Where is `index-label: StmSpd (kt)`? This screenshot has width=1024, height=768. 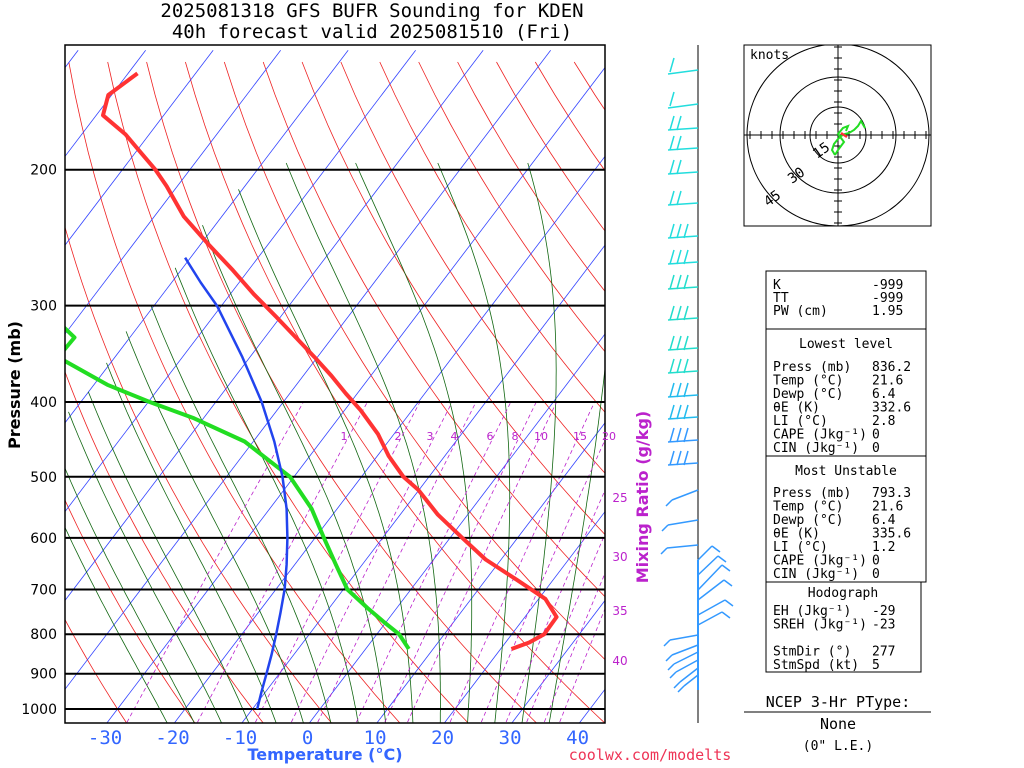 index-label: StmSpd (kt) is located at coordinates (816, 665).